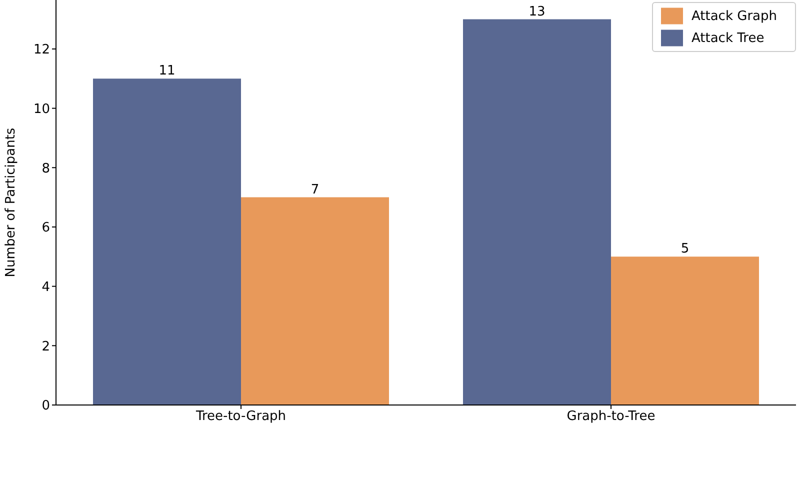 This screenshot has height=493, width=798. I want to click on y-tick-label: 2, so click(46, 346).